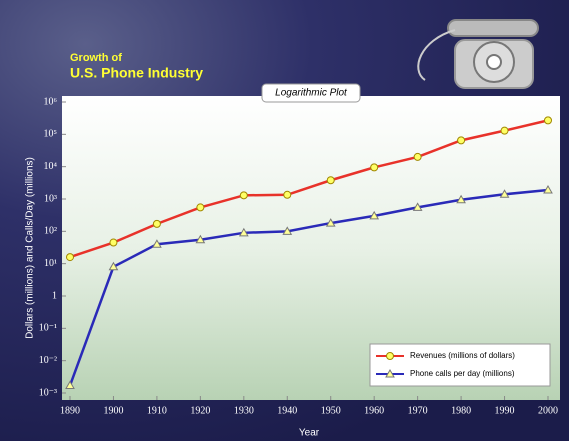 This screenshot has height=441, width=569. Describe the element at coordinates (461, 410) in the screenshot. I see `x-tick-label: 1980` at that location.